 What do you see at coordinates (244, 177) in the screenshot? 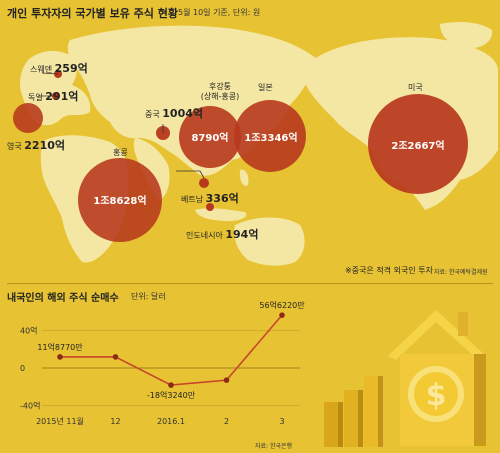
I see `philippines-shape` at bounding box center [244, 177].